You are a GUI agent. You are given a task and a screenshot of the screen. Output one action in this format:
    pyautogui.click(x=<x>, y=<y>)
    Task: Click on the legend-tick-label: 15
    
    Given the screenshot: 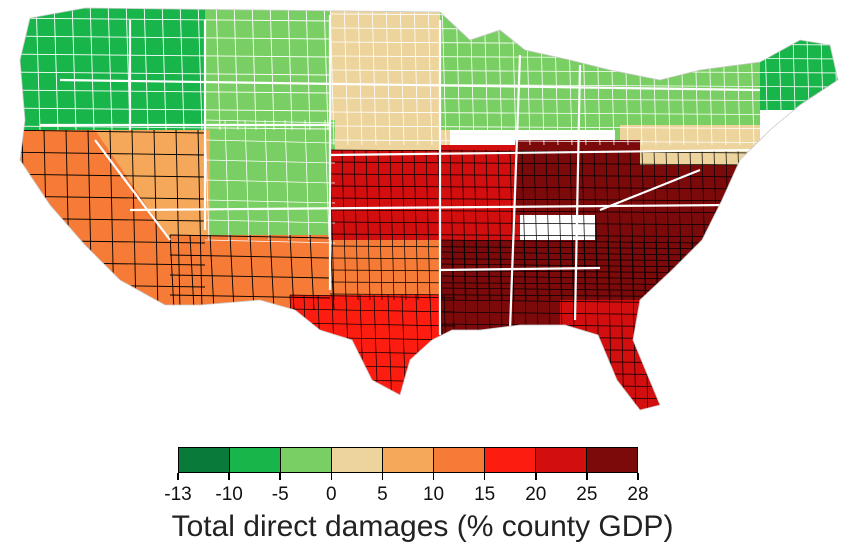 What is the action you would take?
    pyautogui.click(x=485, y=494)
    